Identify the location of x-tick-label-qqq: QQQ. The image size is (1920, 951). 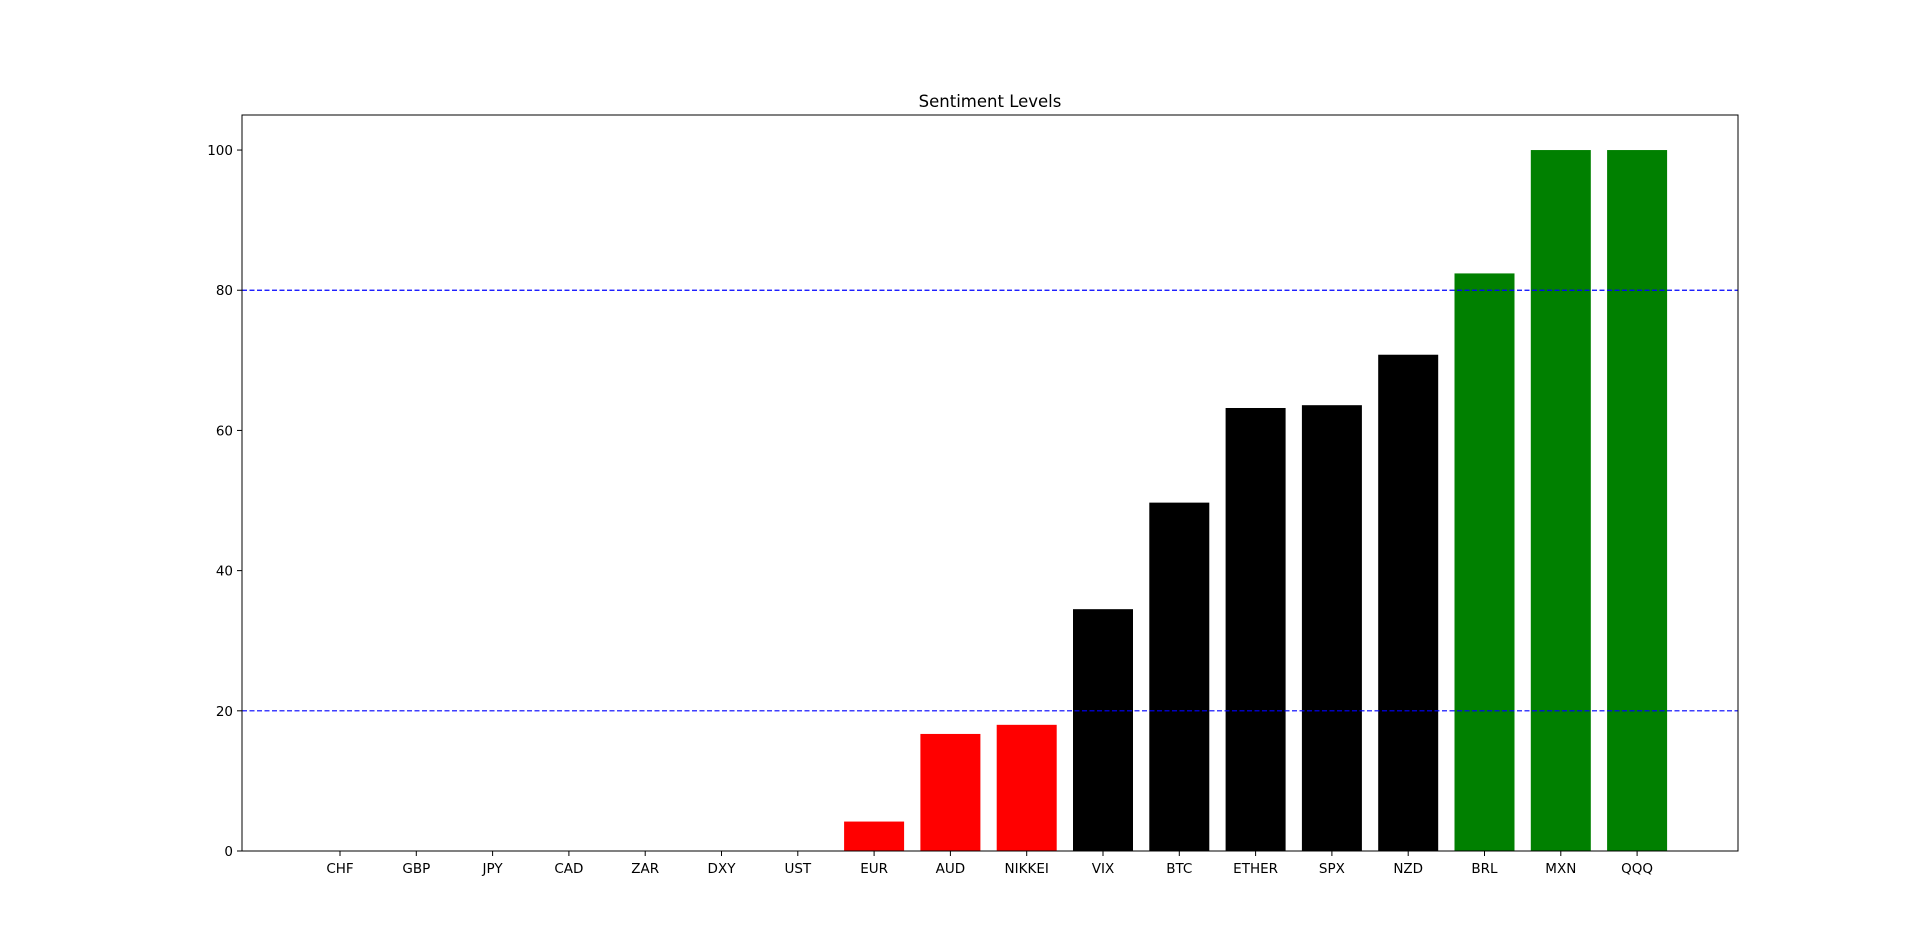
(1637, 869).